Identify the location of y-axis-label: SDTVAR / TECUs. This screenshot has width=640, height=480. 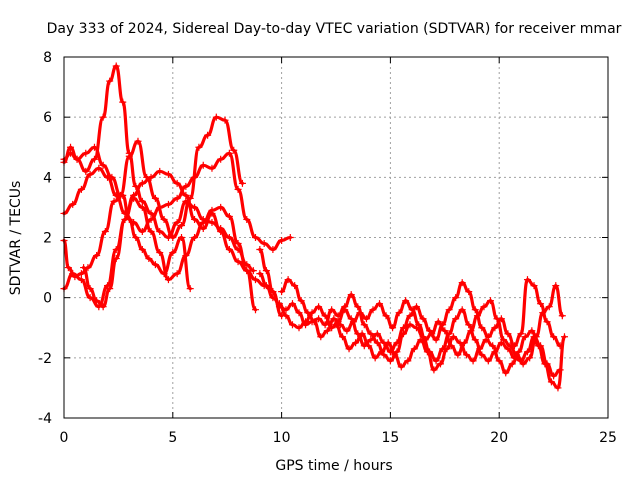
(16, 238).